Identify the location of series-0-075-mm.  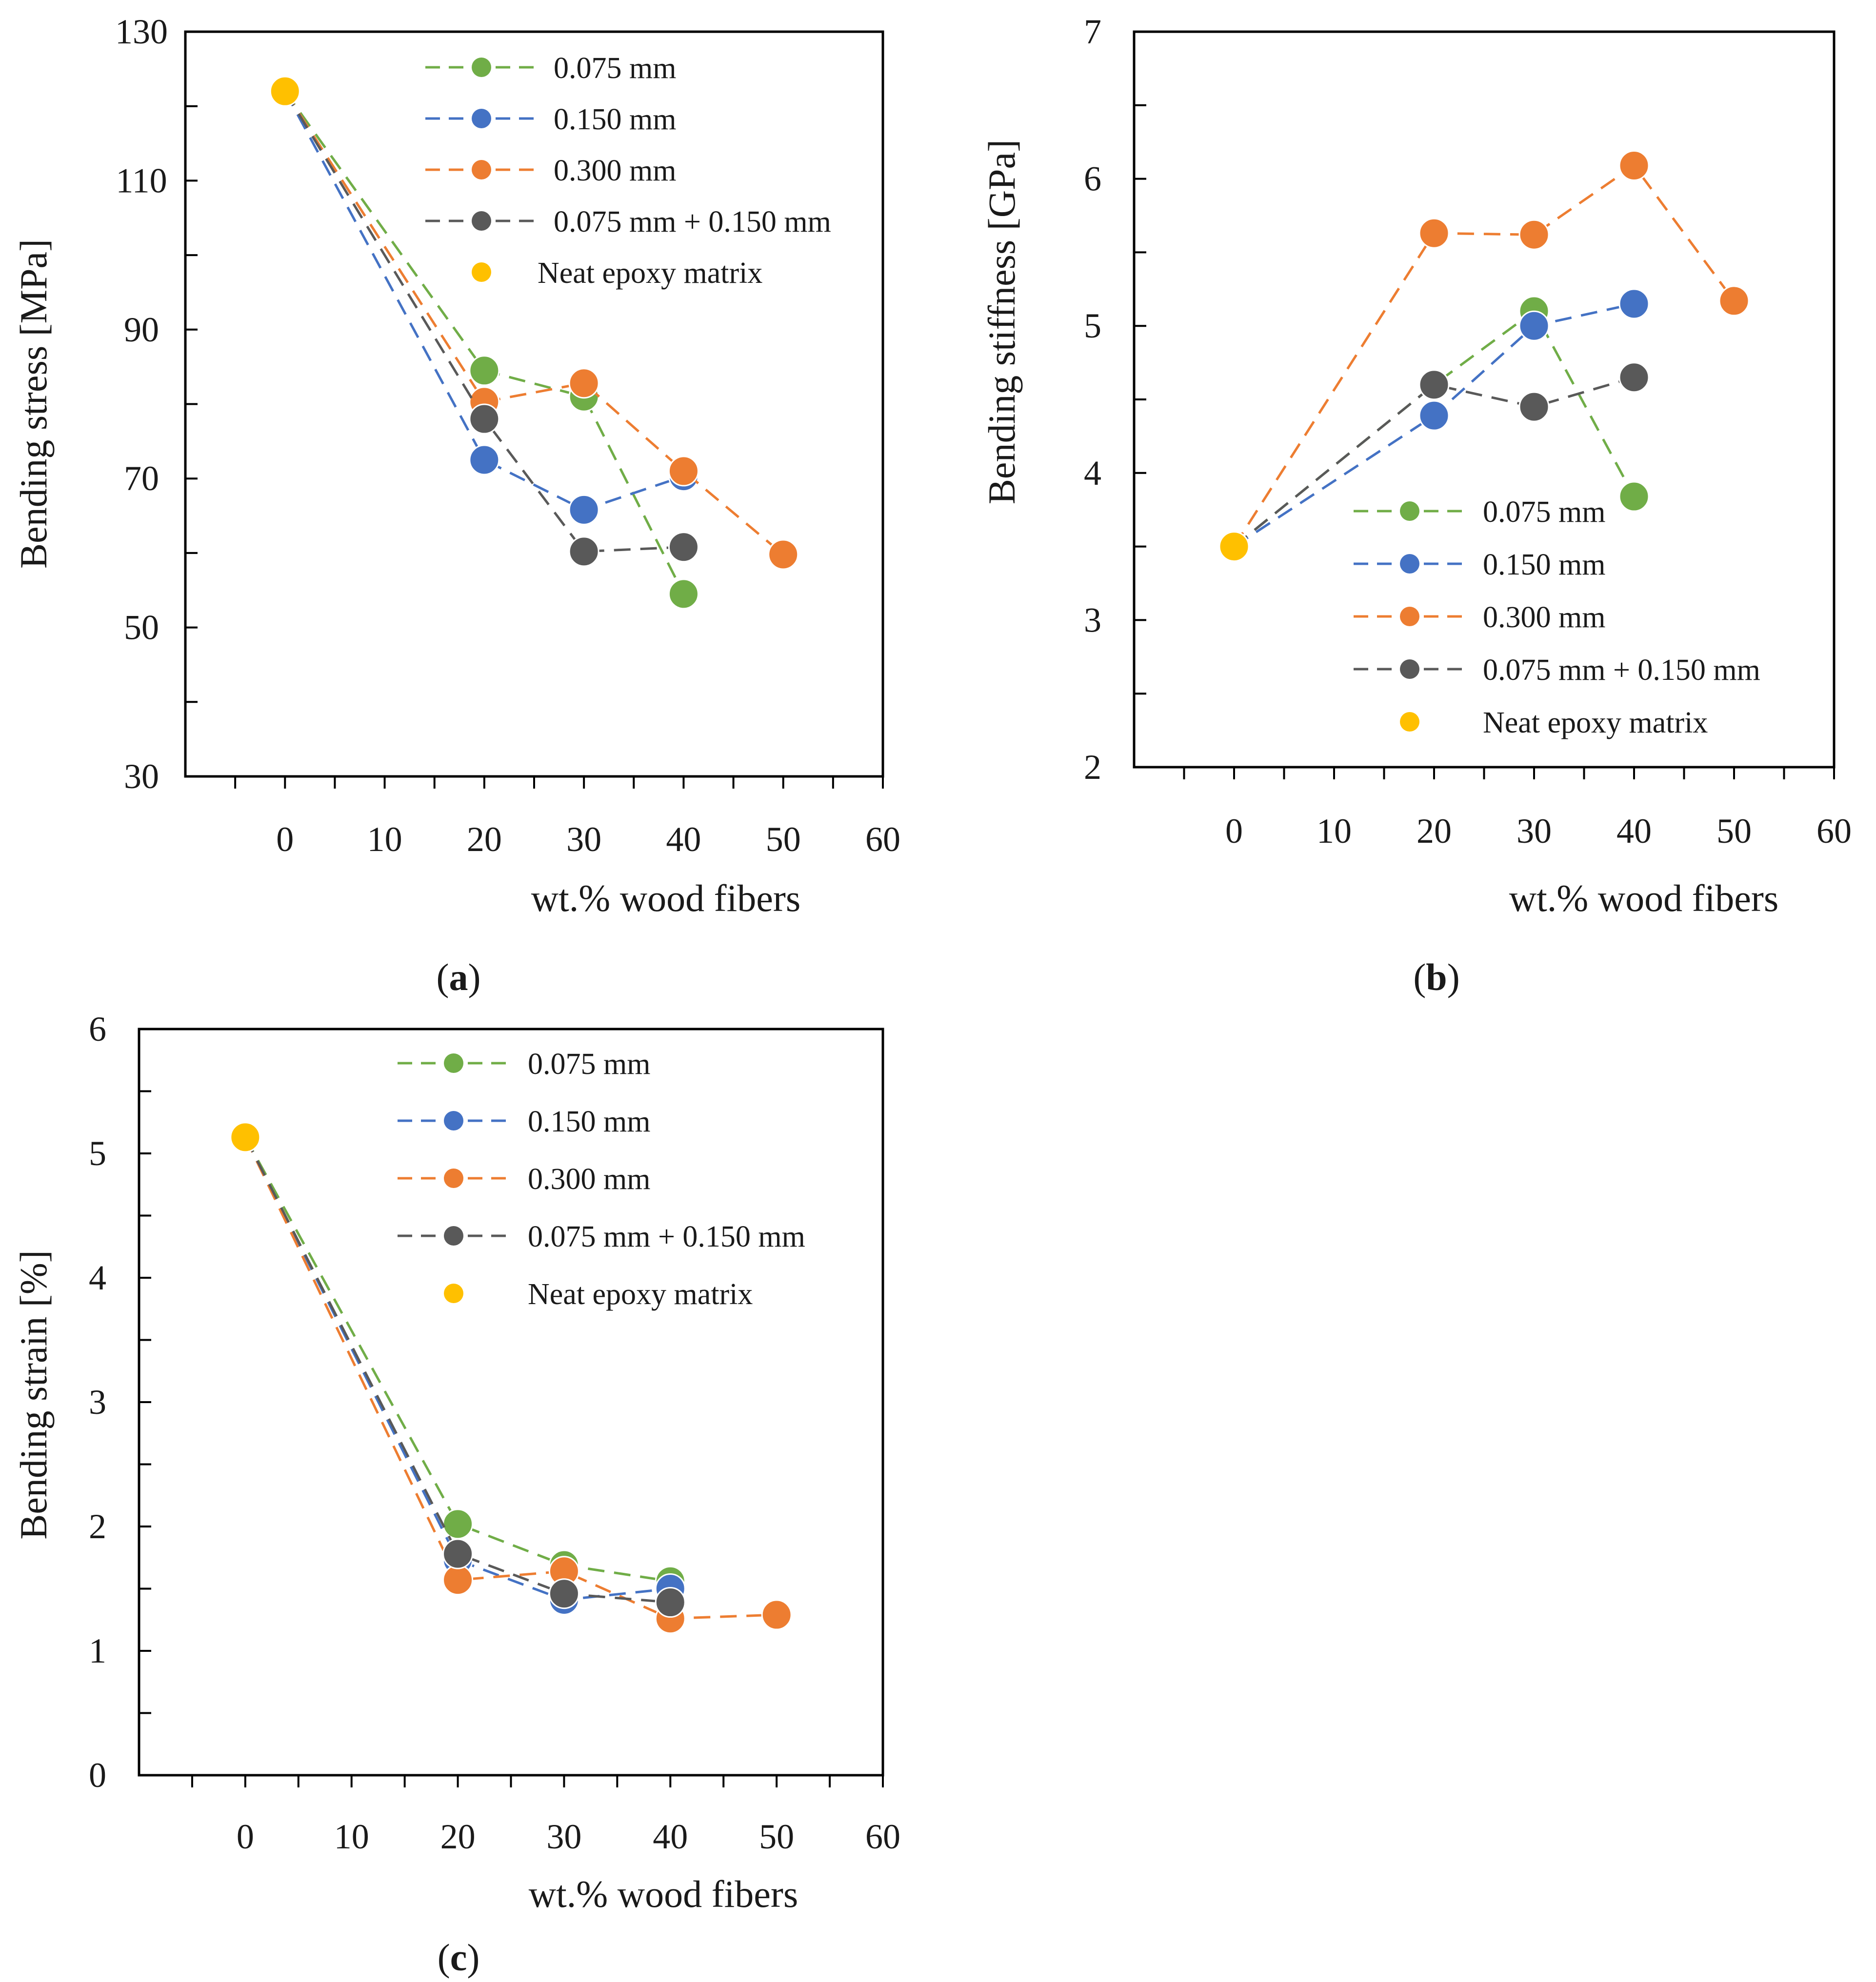
(465, 1366).